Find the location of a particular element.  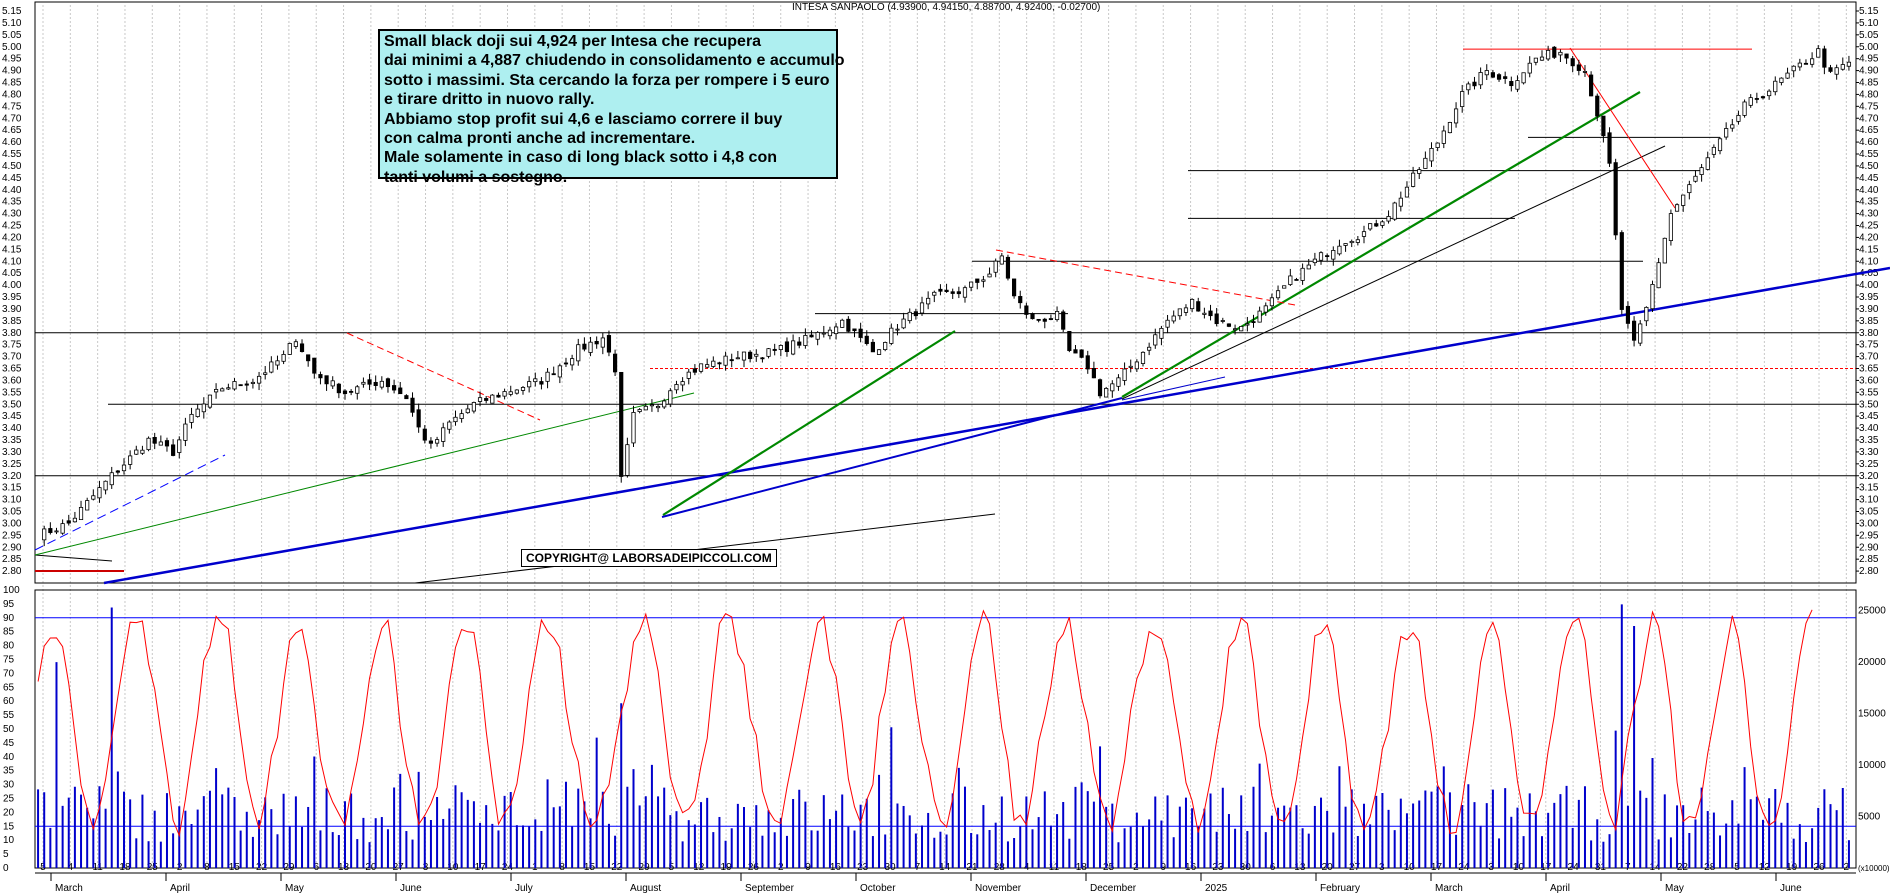

oscillator-tick-label: 0 is located at coordinates (6, 868).